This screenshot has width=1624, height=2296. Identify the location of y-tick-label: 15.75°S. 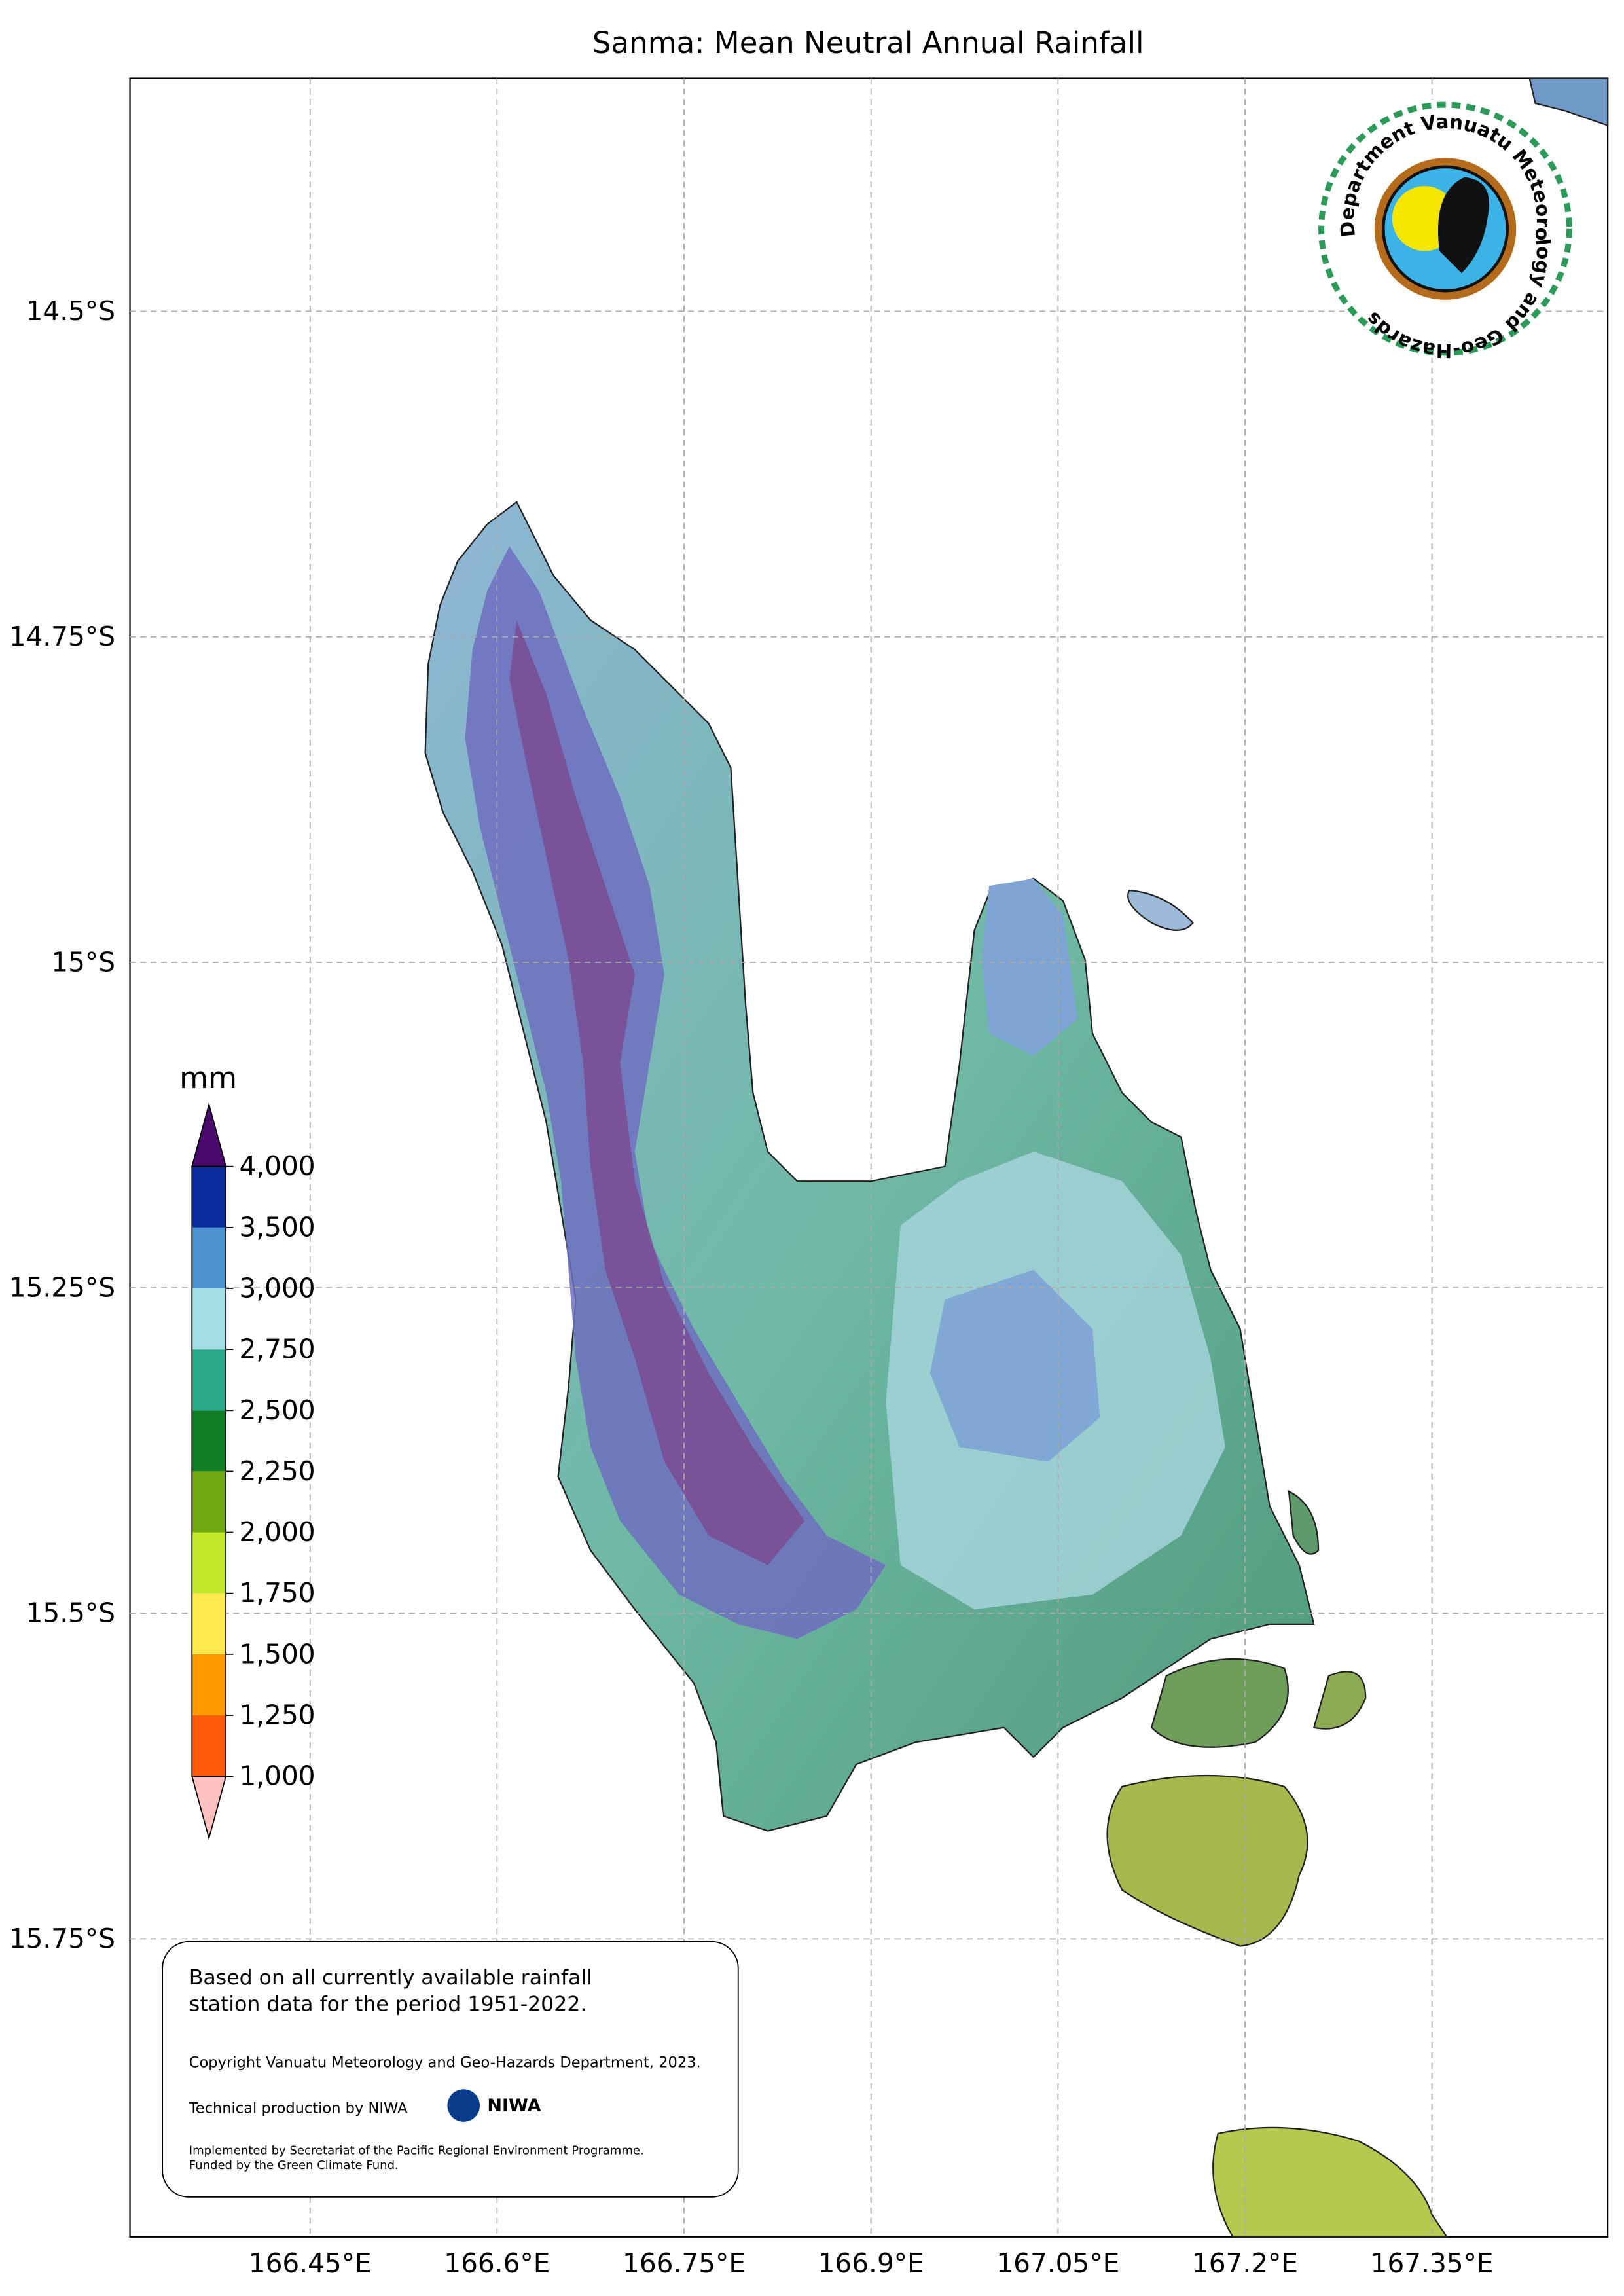
(62, 1938).